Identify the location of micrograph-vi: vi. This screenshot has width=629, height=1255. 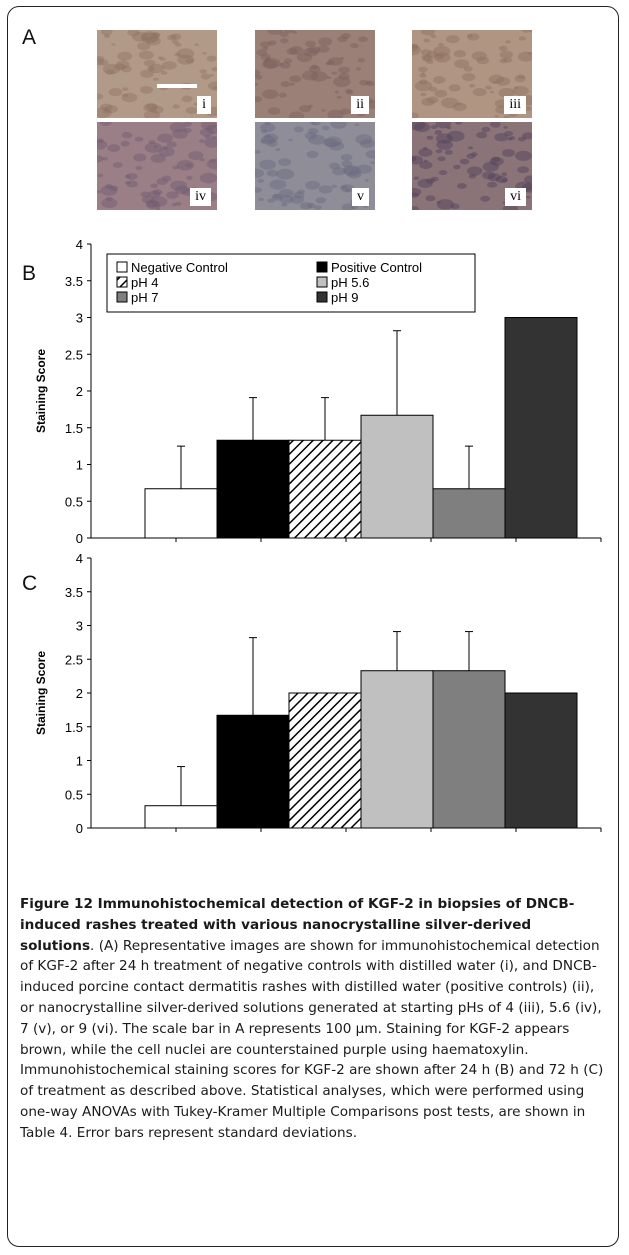
(472, 166).